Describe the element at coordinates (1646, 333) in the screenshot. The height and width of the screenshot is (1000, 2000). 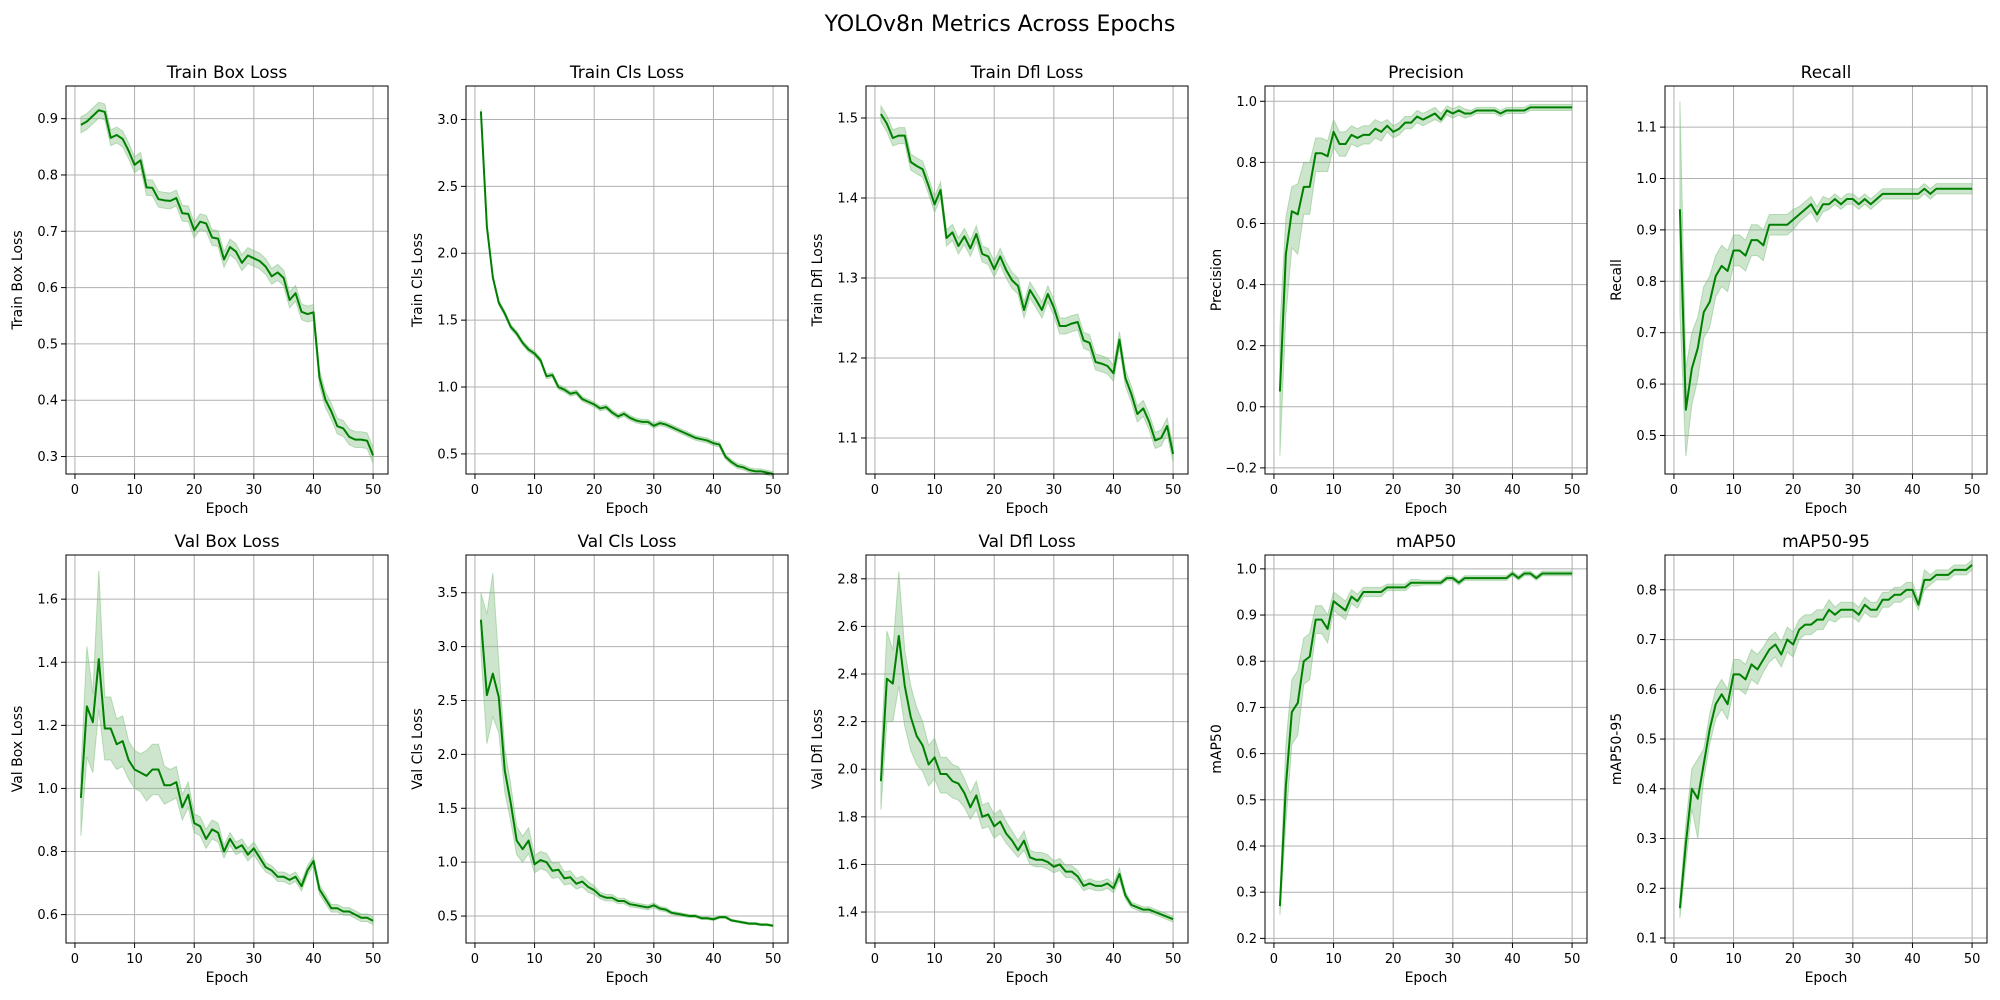
I see `y-tick-label: 0.7` at that location.